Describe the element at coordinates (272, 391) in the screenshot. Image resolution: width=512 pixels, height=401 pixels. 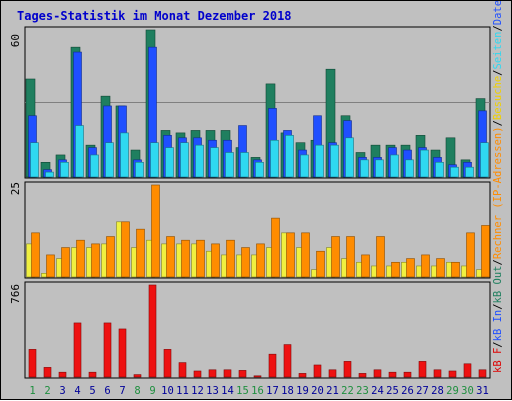
I see `day-label-17: 17` at that location.